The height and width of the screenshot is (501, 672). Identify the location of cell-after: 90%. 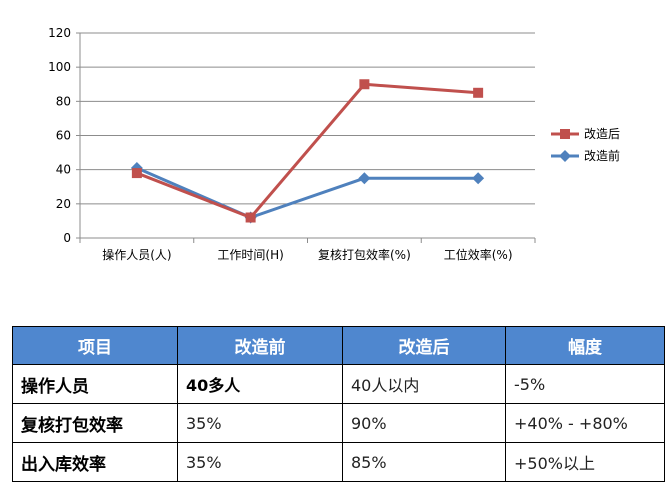
(424, 423).